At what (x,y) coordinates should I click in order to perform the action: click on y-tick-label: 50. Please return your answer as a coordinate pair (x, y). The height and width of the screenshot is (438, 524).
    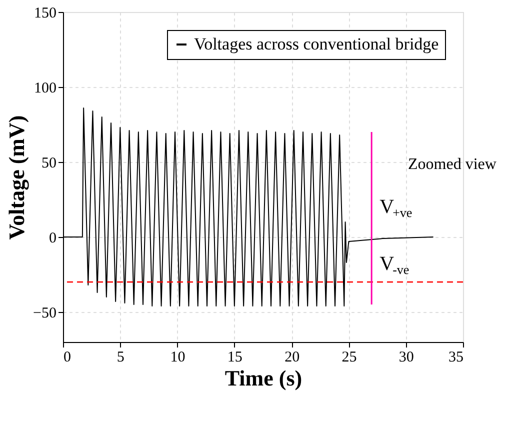
    Looking at the image, I should click on (49, 164).